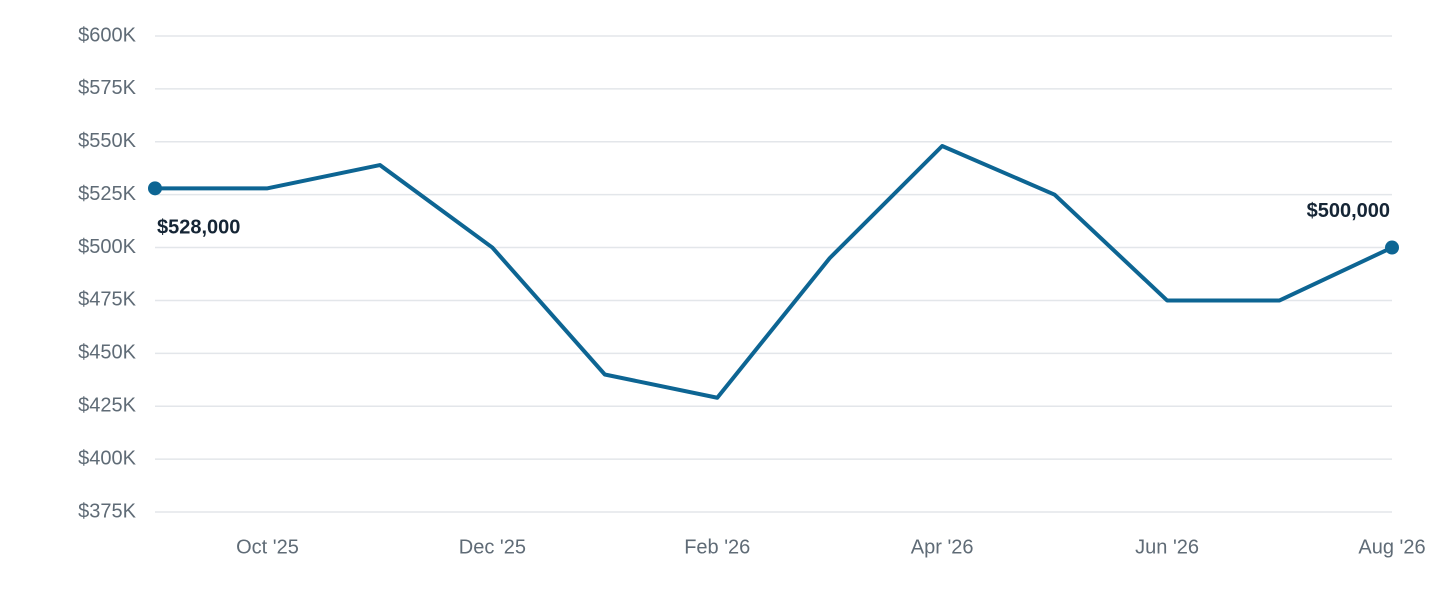  Describe the element at coordinates (1167, 547) in the screenshot. I see `x-tick-label: Jun '26` at that location.